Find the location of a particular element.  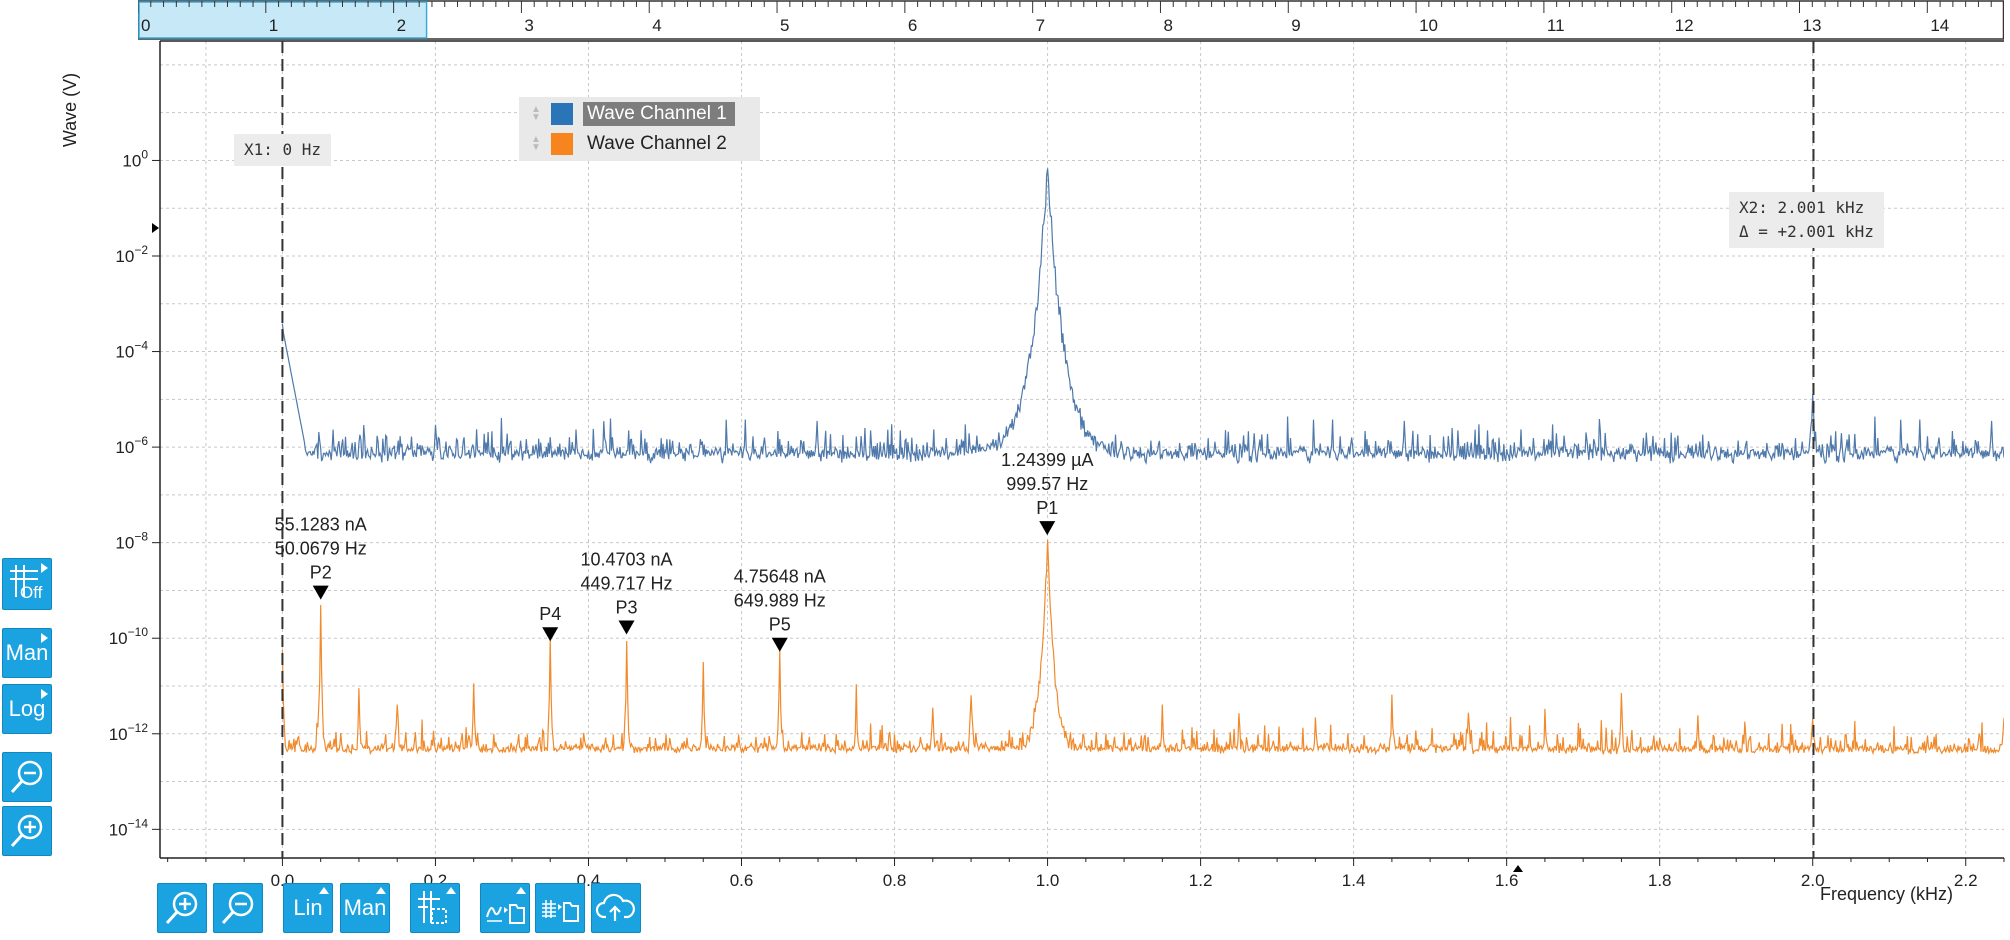

grid-icon is located at coordinates (24, 581).